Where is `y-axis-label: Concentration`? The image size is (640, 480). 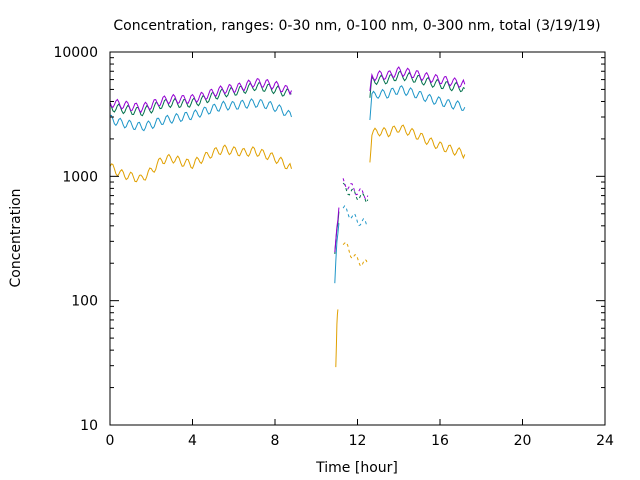 y-axis-label: Concentration is located at coordinates (16, 237).